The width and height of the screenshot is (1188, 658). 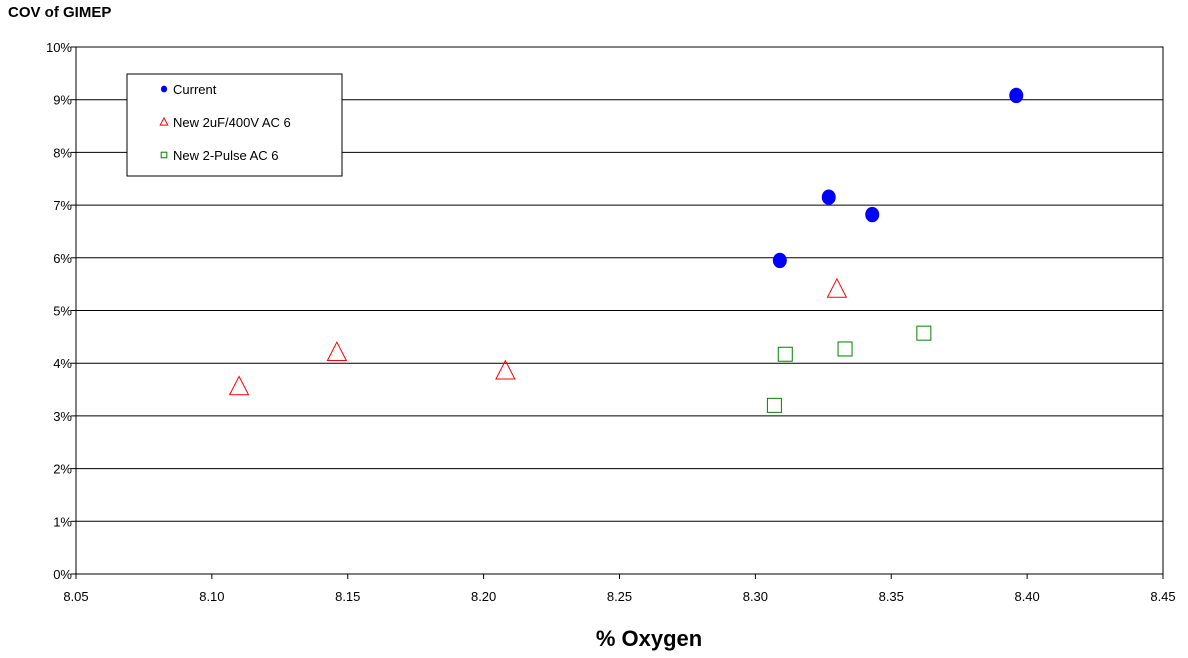 I want to click on y-axis-ticks: 0% 1% 2% 3% 4% 5% 6% 7% 8% 9% 10%, so click(x=61, y=311).